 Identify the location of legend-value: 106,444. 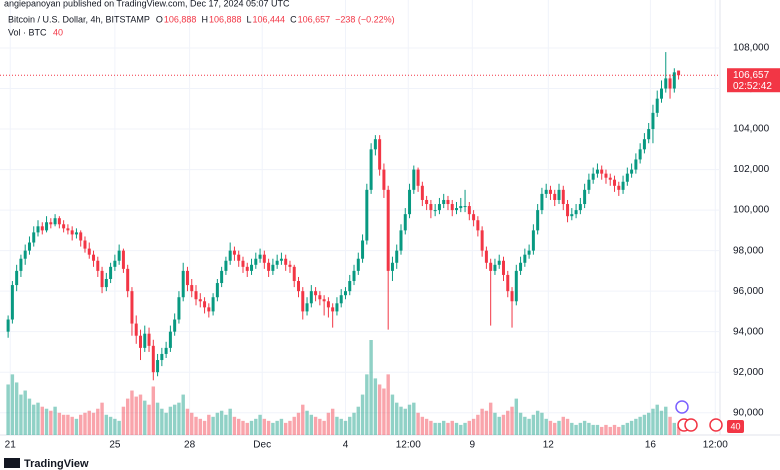
(269, 19).